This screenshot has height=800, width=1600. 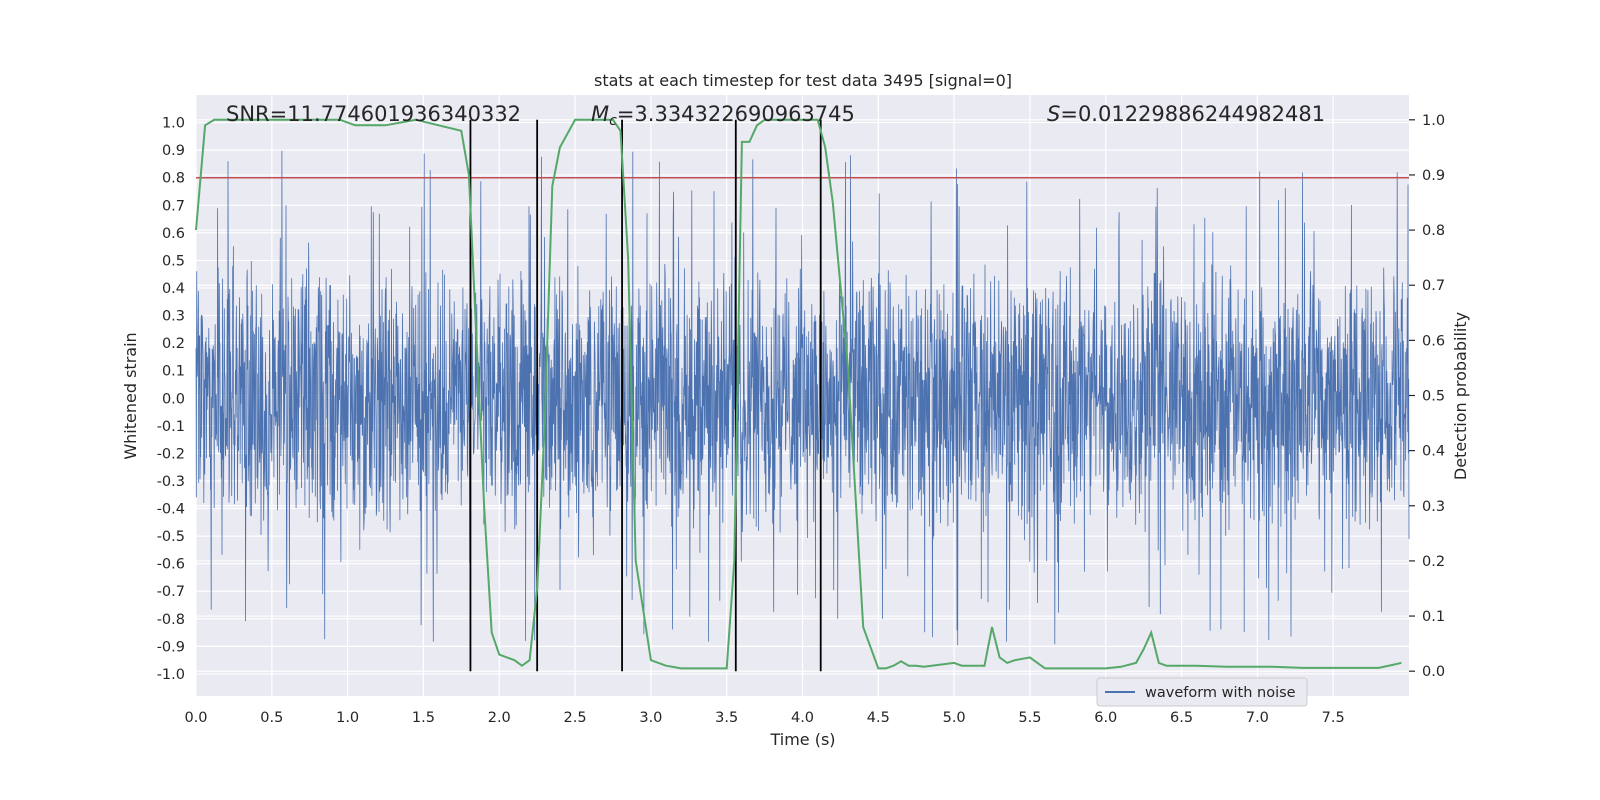 I want to click on snr-annotation: SNR=11.774601936340332, so click(x=373, y=114).